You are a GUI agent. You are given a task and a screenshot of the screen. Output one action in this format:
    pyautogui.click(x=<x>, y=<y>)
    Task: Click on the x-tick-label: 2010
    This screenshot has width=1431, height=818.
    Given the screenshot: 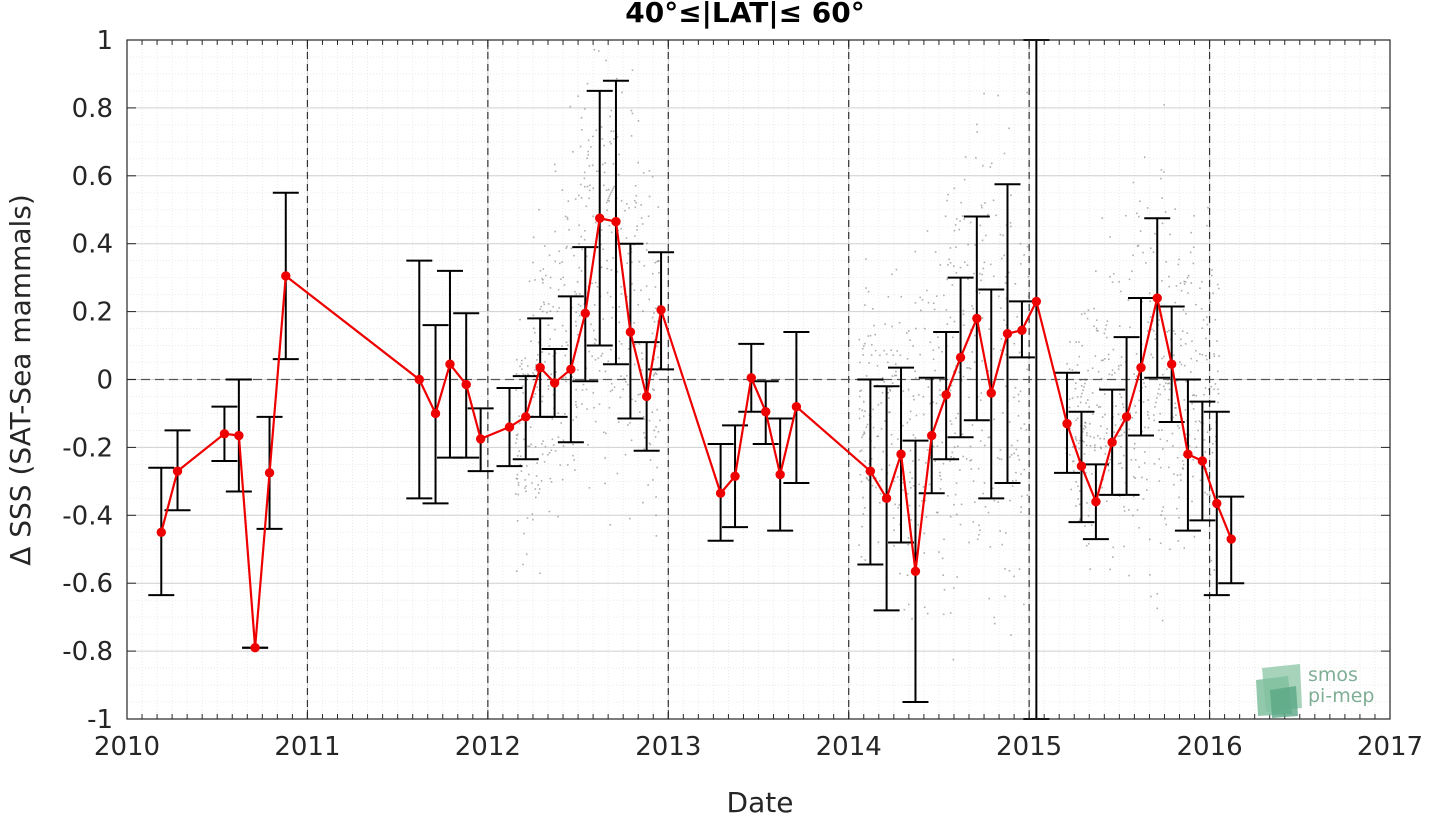 What is the action you would take?
    pyautogui.click(x=127, y=747)
    